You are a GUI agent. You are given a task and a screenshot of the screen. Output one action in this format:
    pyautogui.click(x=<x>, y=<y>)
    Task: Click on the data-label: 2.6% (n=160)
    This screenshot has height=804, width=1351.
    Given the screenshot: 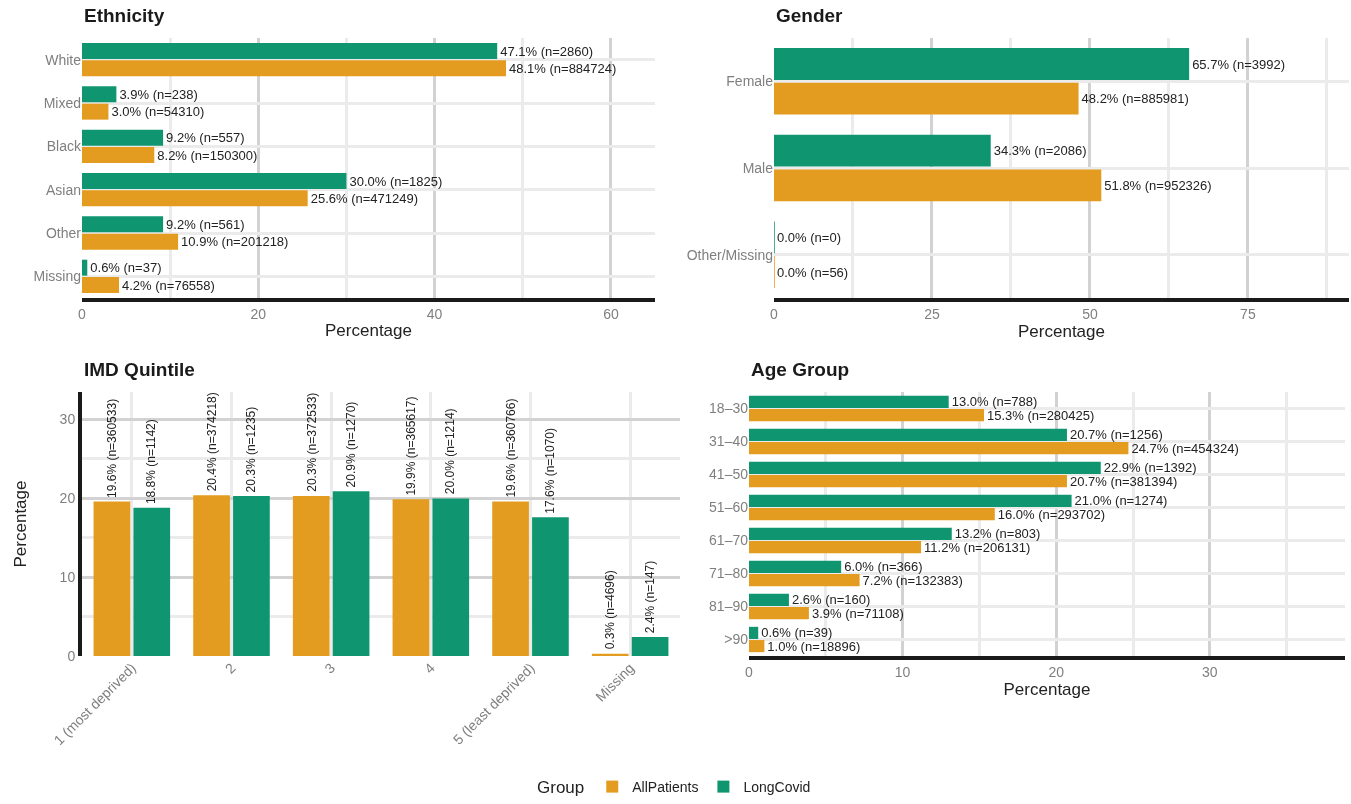 What is the action you would take?
    pyautogui.click(x=831, y=600)
    